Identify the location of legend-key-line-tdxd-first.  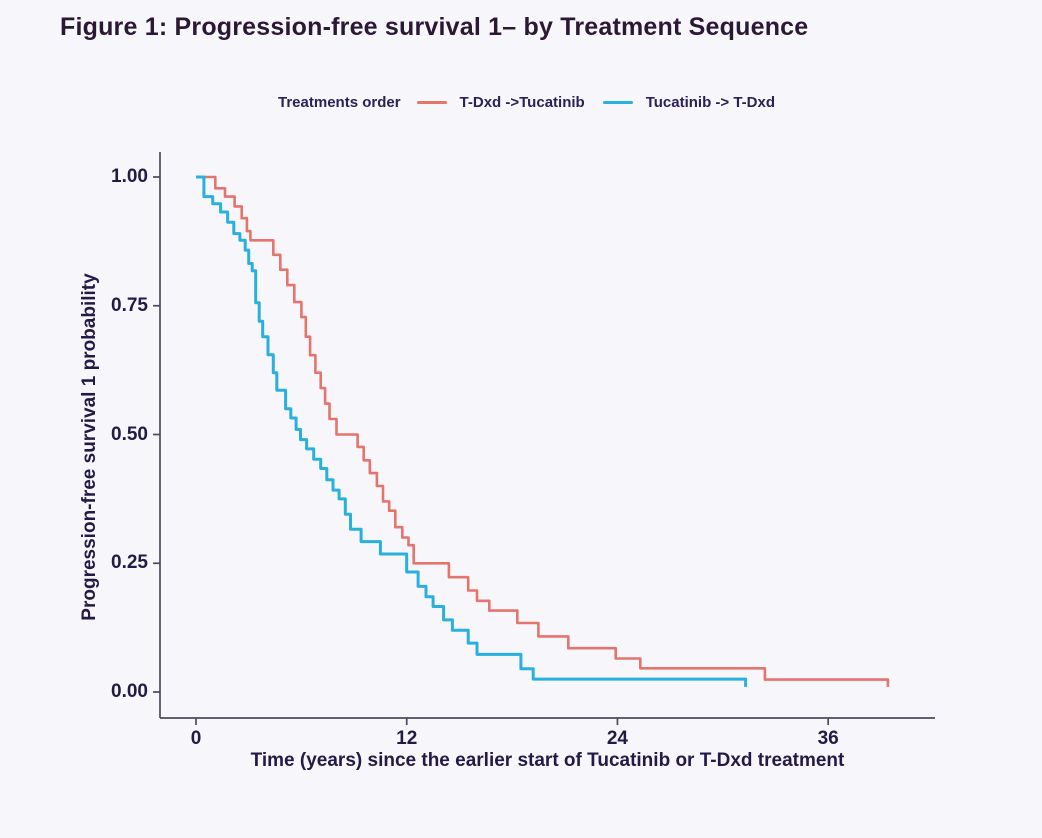
(431, 102).